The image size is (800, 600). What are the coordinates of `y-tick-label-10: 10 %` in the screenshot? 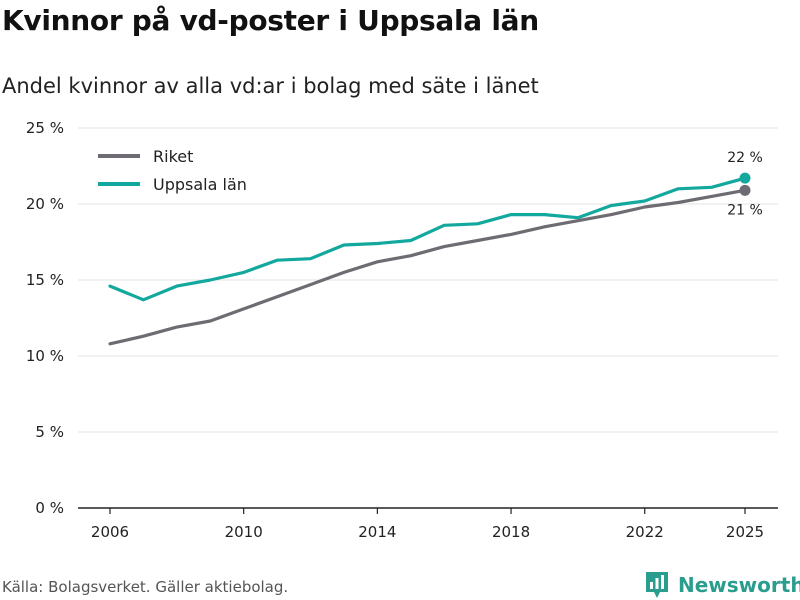 It's located at (45, 356).